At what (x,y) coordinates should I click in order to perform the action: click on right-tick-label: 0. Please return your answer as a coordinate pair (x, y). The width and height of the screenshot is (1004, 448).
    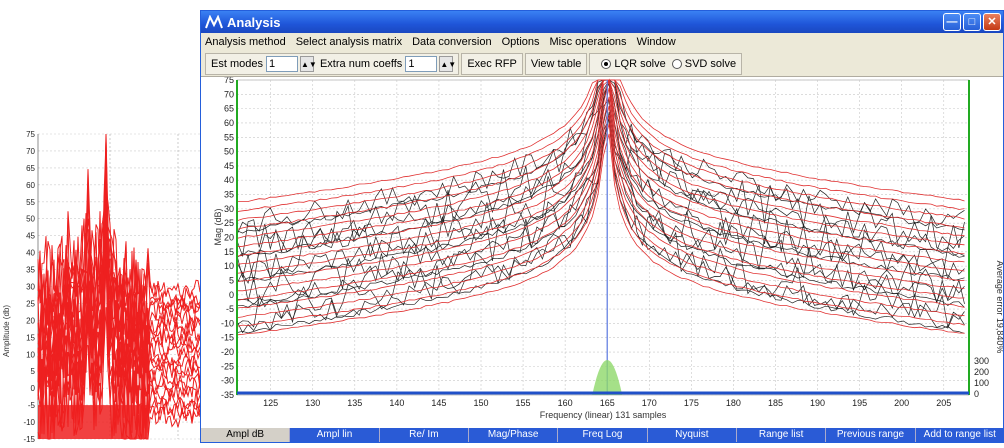
    Looking at the image, I should click on (976, 394).